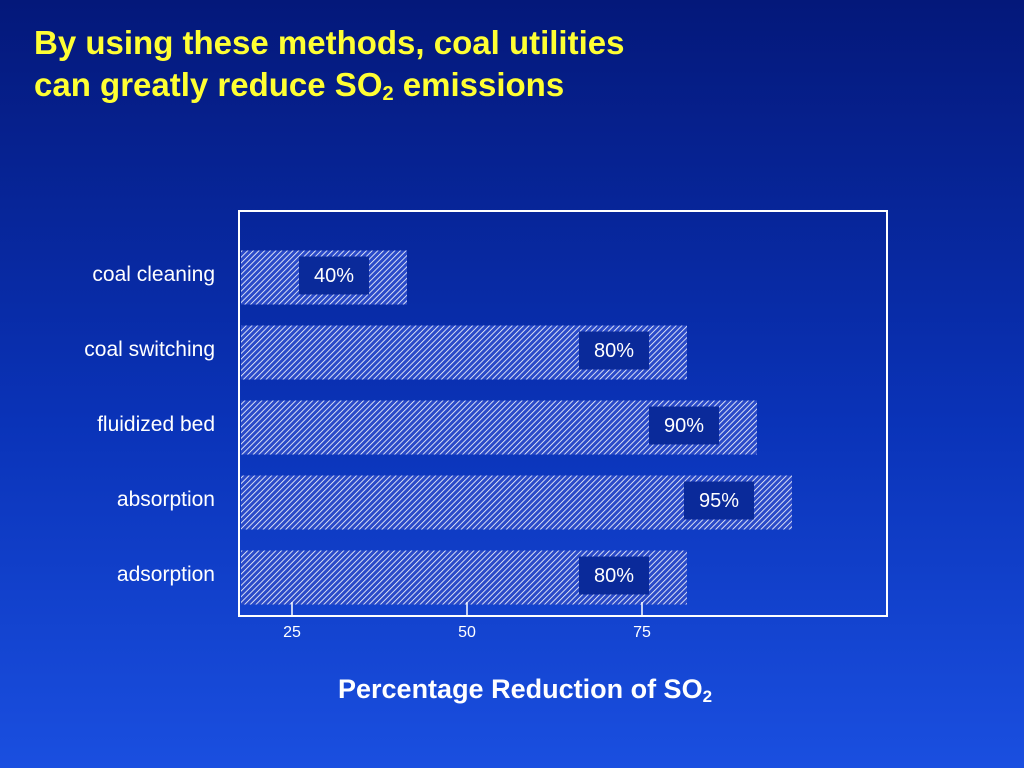 The image size is (1024, 768). What do you see at coordinates (520, 689) in the screenshot?
I see `x-axis-label-text: Percentage Reduction of SO` at bounding box center [520, 689].